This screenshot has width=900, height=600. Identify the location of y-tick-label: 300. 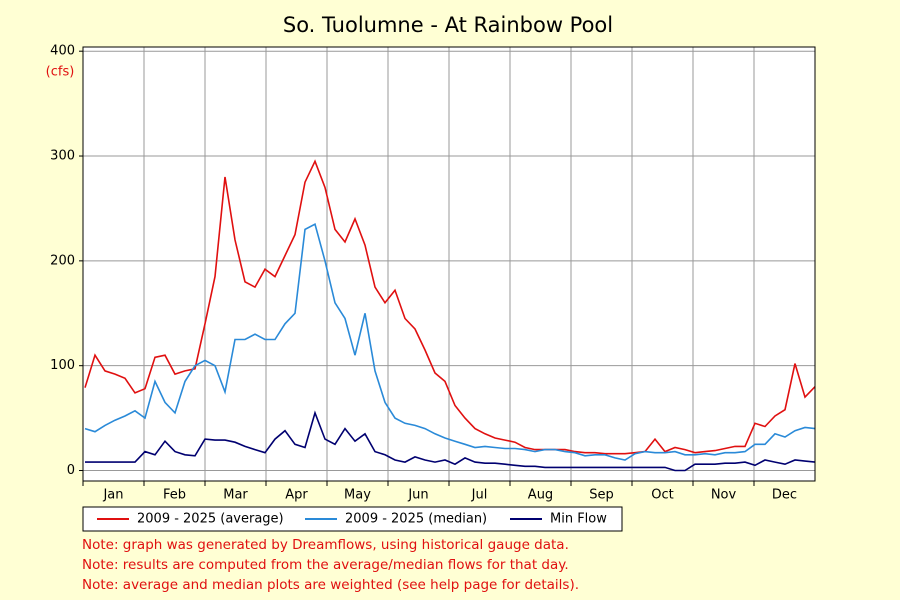
(62, 156).